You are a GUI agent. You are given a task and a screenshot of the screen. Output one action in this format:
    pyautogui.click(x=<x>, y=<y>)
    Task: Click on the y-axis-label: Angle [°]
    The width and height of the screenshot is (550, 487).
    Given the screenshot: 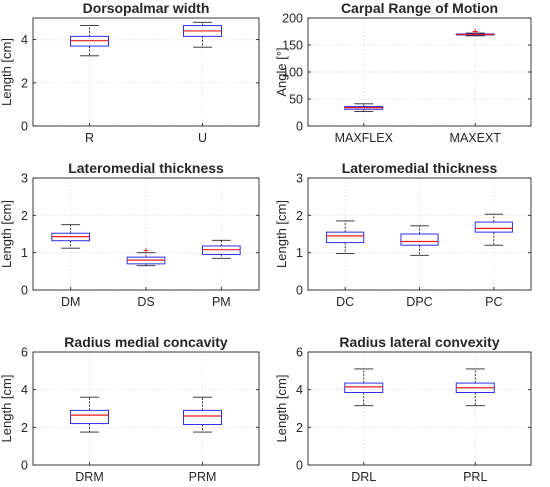 What is the action you would take?
    pyautogui.click(x=281, y=71)
    